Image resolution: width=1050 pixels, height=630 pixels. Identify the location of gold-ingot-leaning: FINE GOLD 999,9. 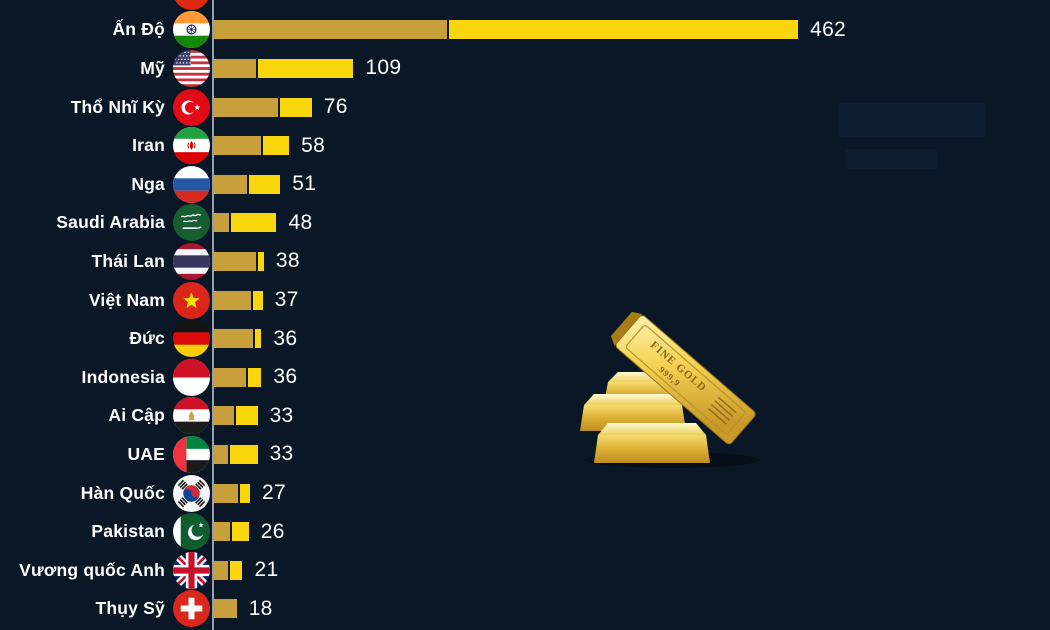
(683, 378).